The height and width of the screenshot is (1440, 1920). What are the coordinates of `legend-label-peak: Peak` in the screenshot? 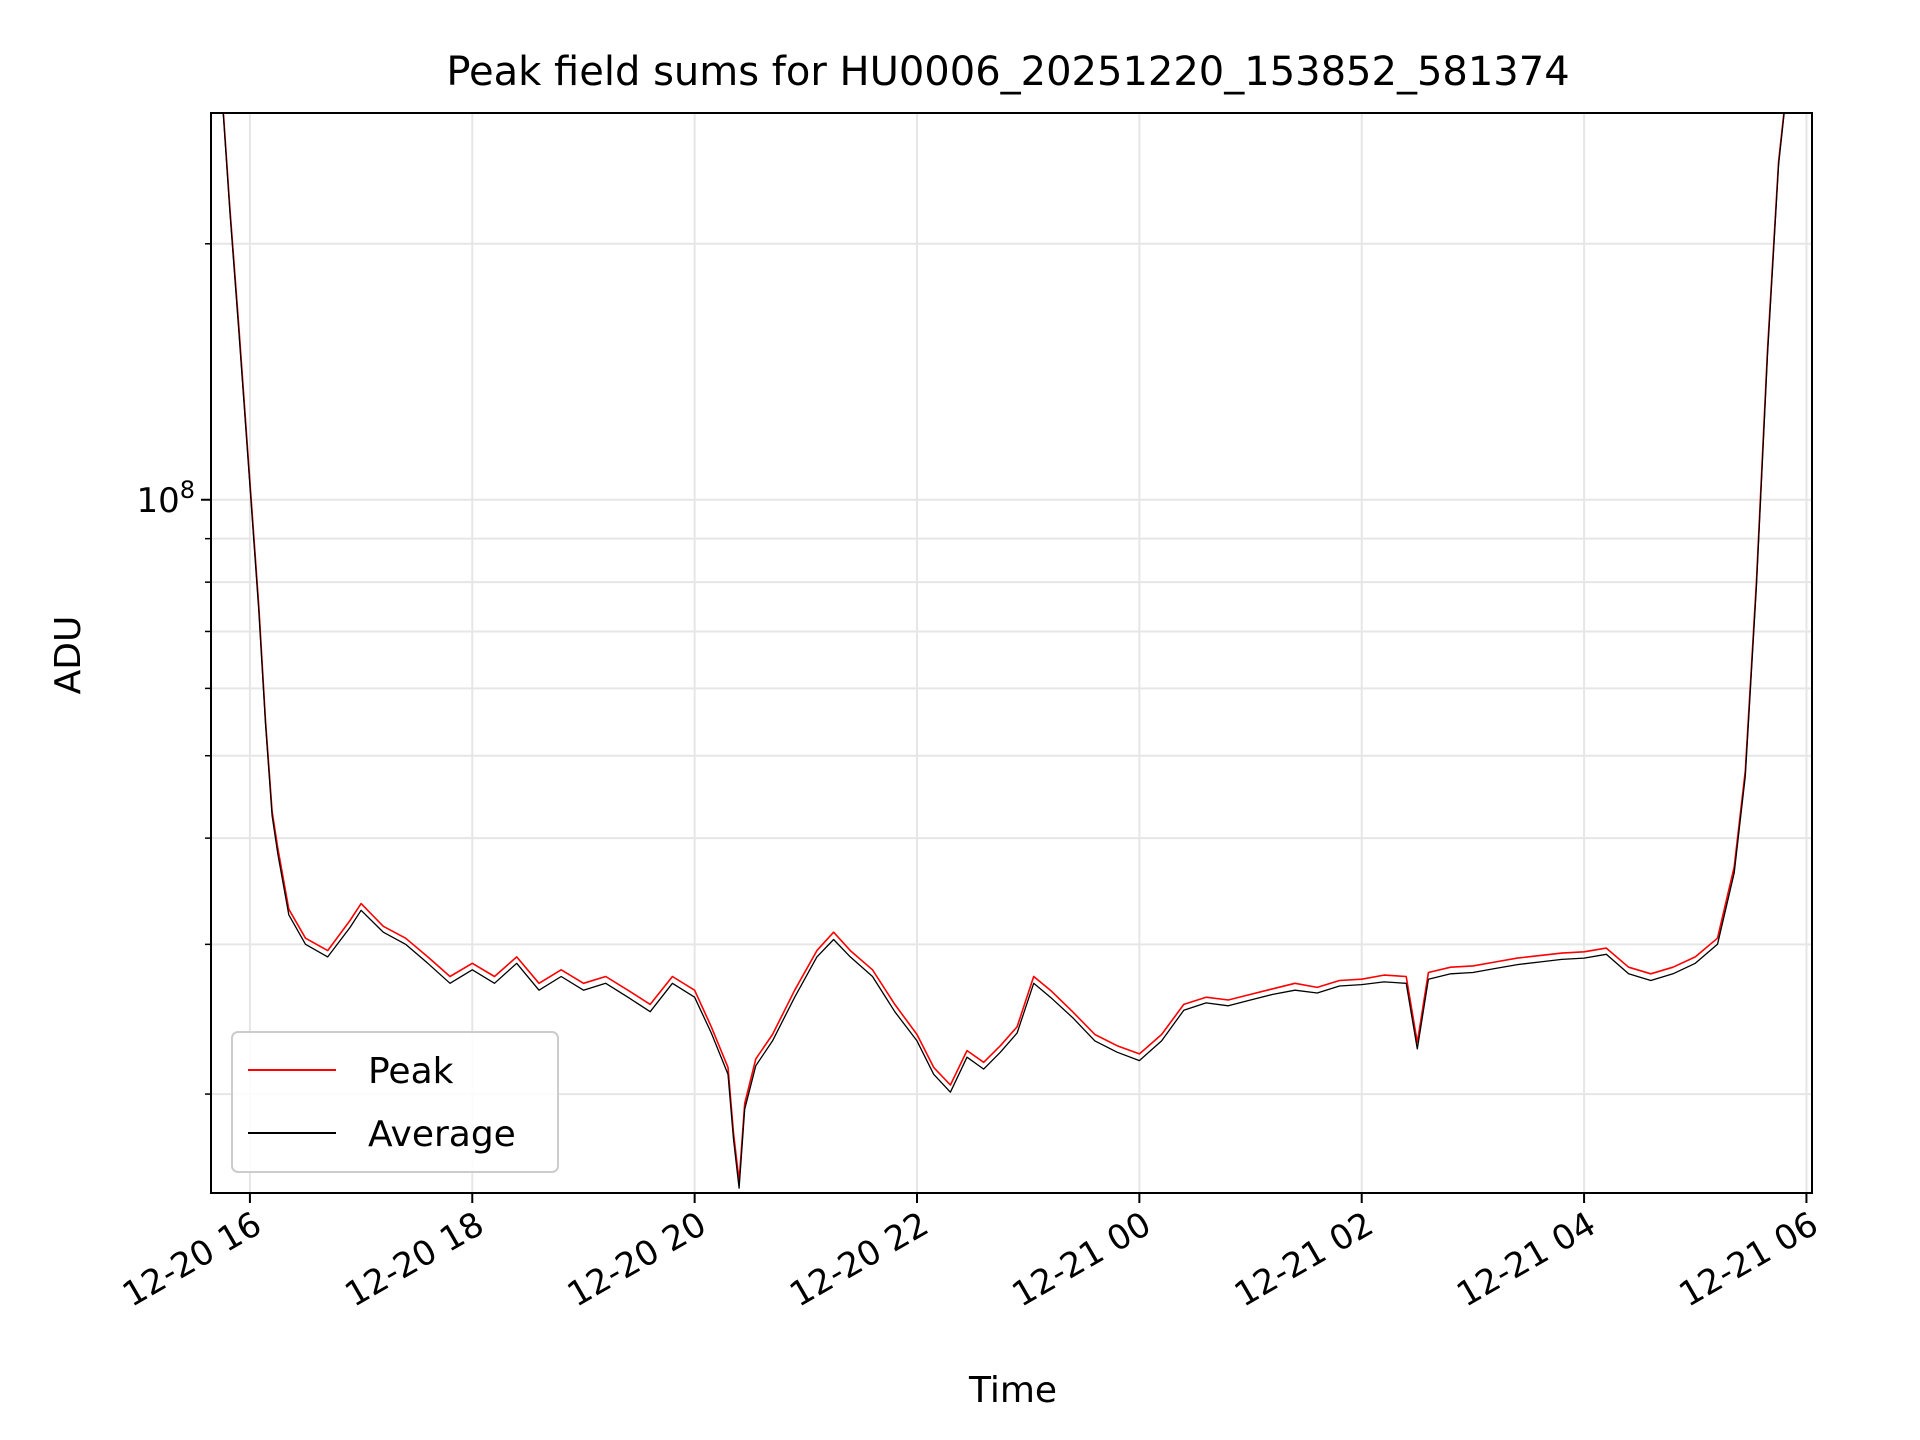 It's located at (411, 1071).